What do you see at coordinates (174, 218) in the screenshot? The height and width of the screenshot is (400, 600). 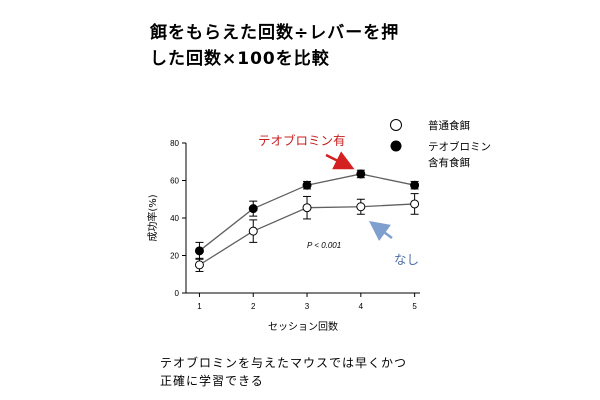 I see `y-tick-label: 40` at bounding box center [174, 218].